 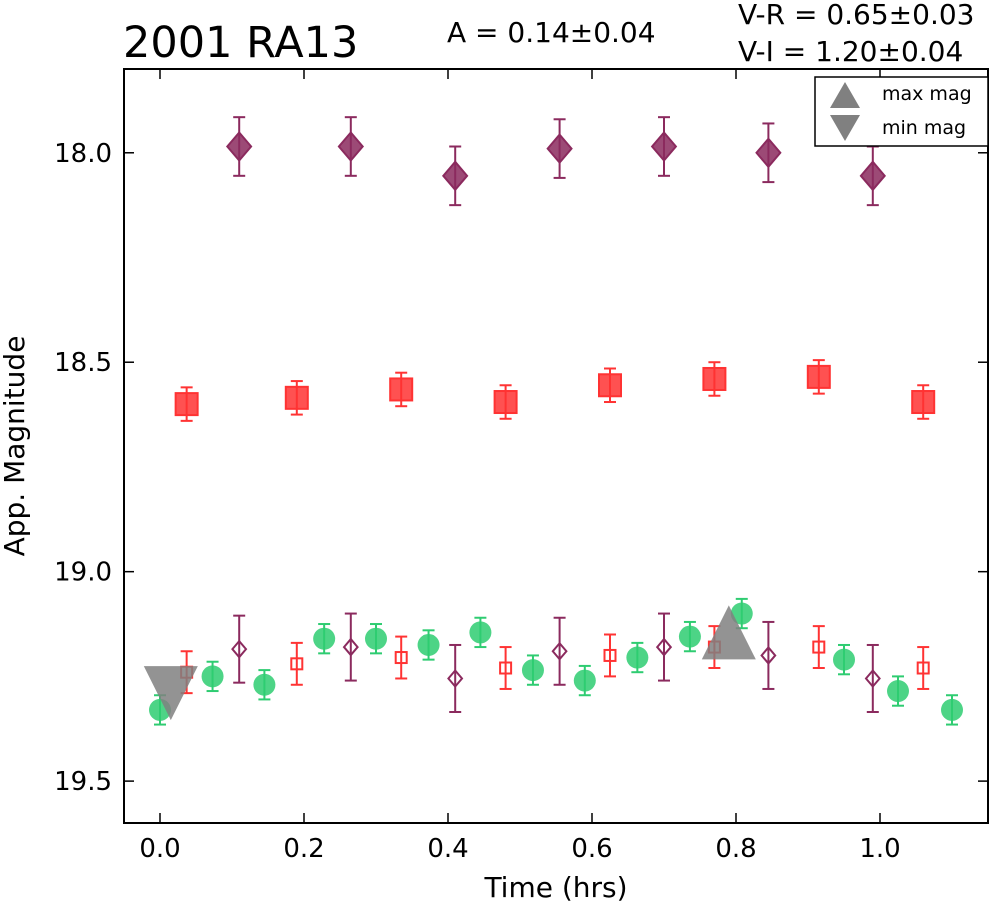 What do you see at coordinates (551, 32) in the screenshot?
I see `amplitude-annotation: A = 0.14±0.04` at bounding box center [551, 32].